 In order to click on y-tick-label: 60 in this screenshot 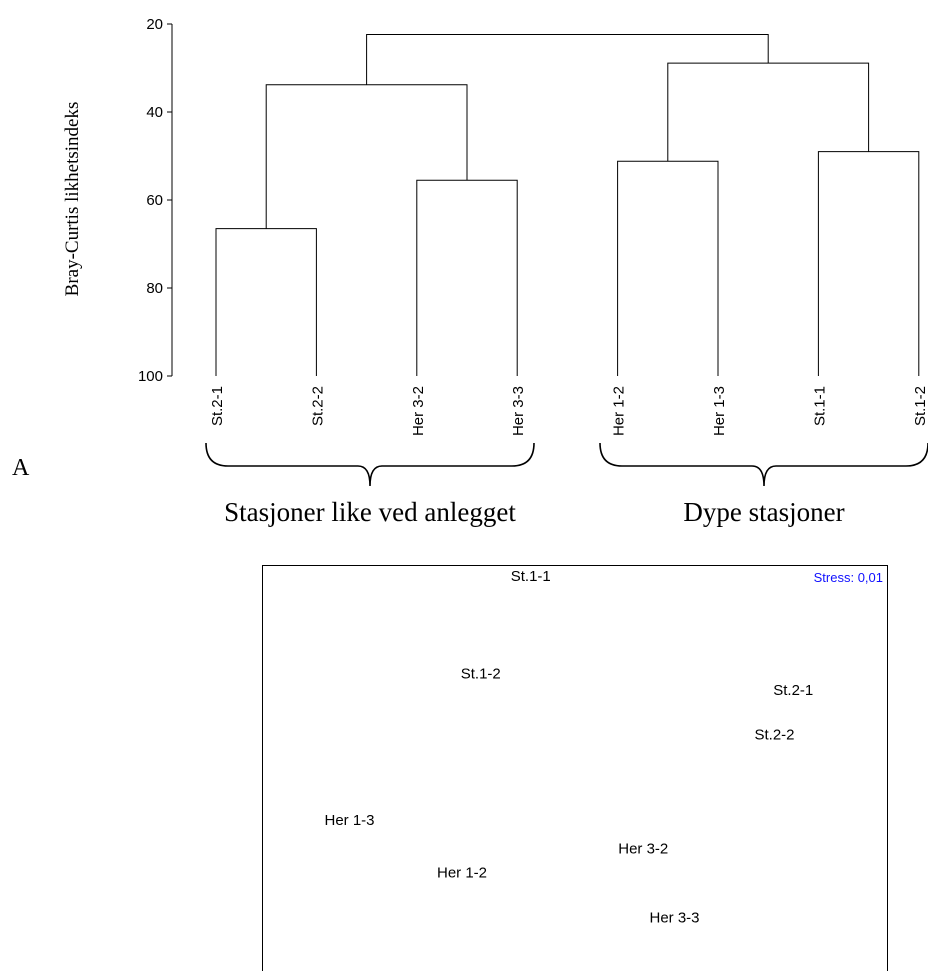, I will do `click(154, 200)`.